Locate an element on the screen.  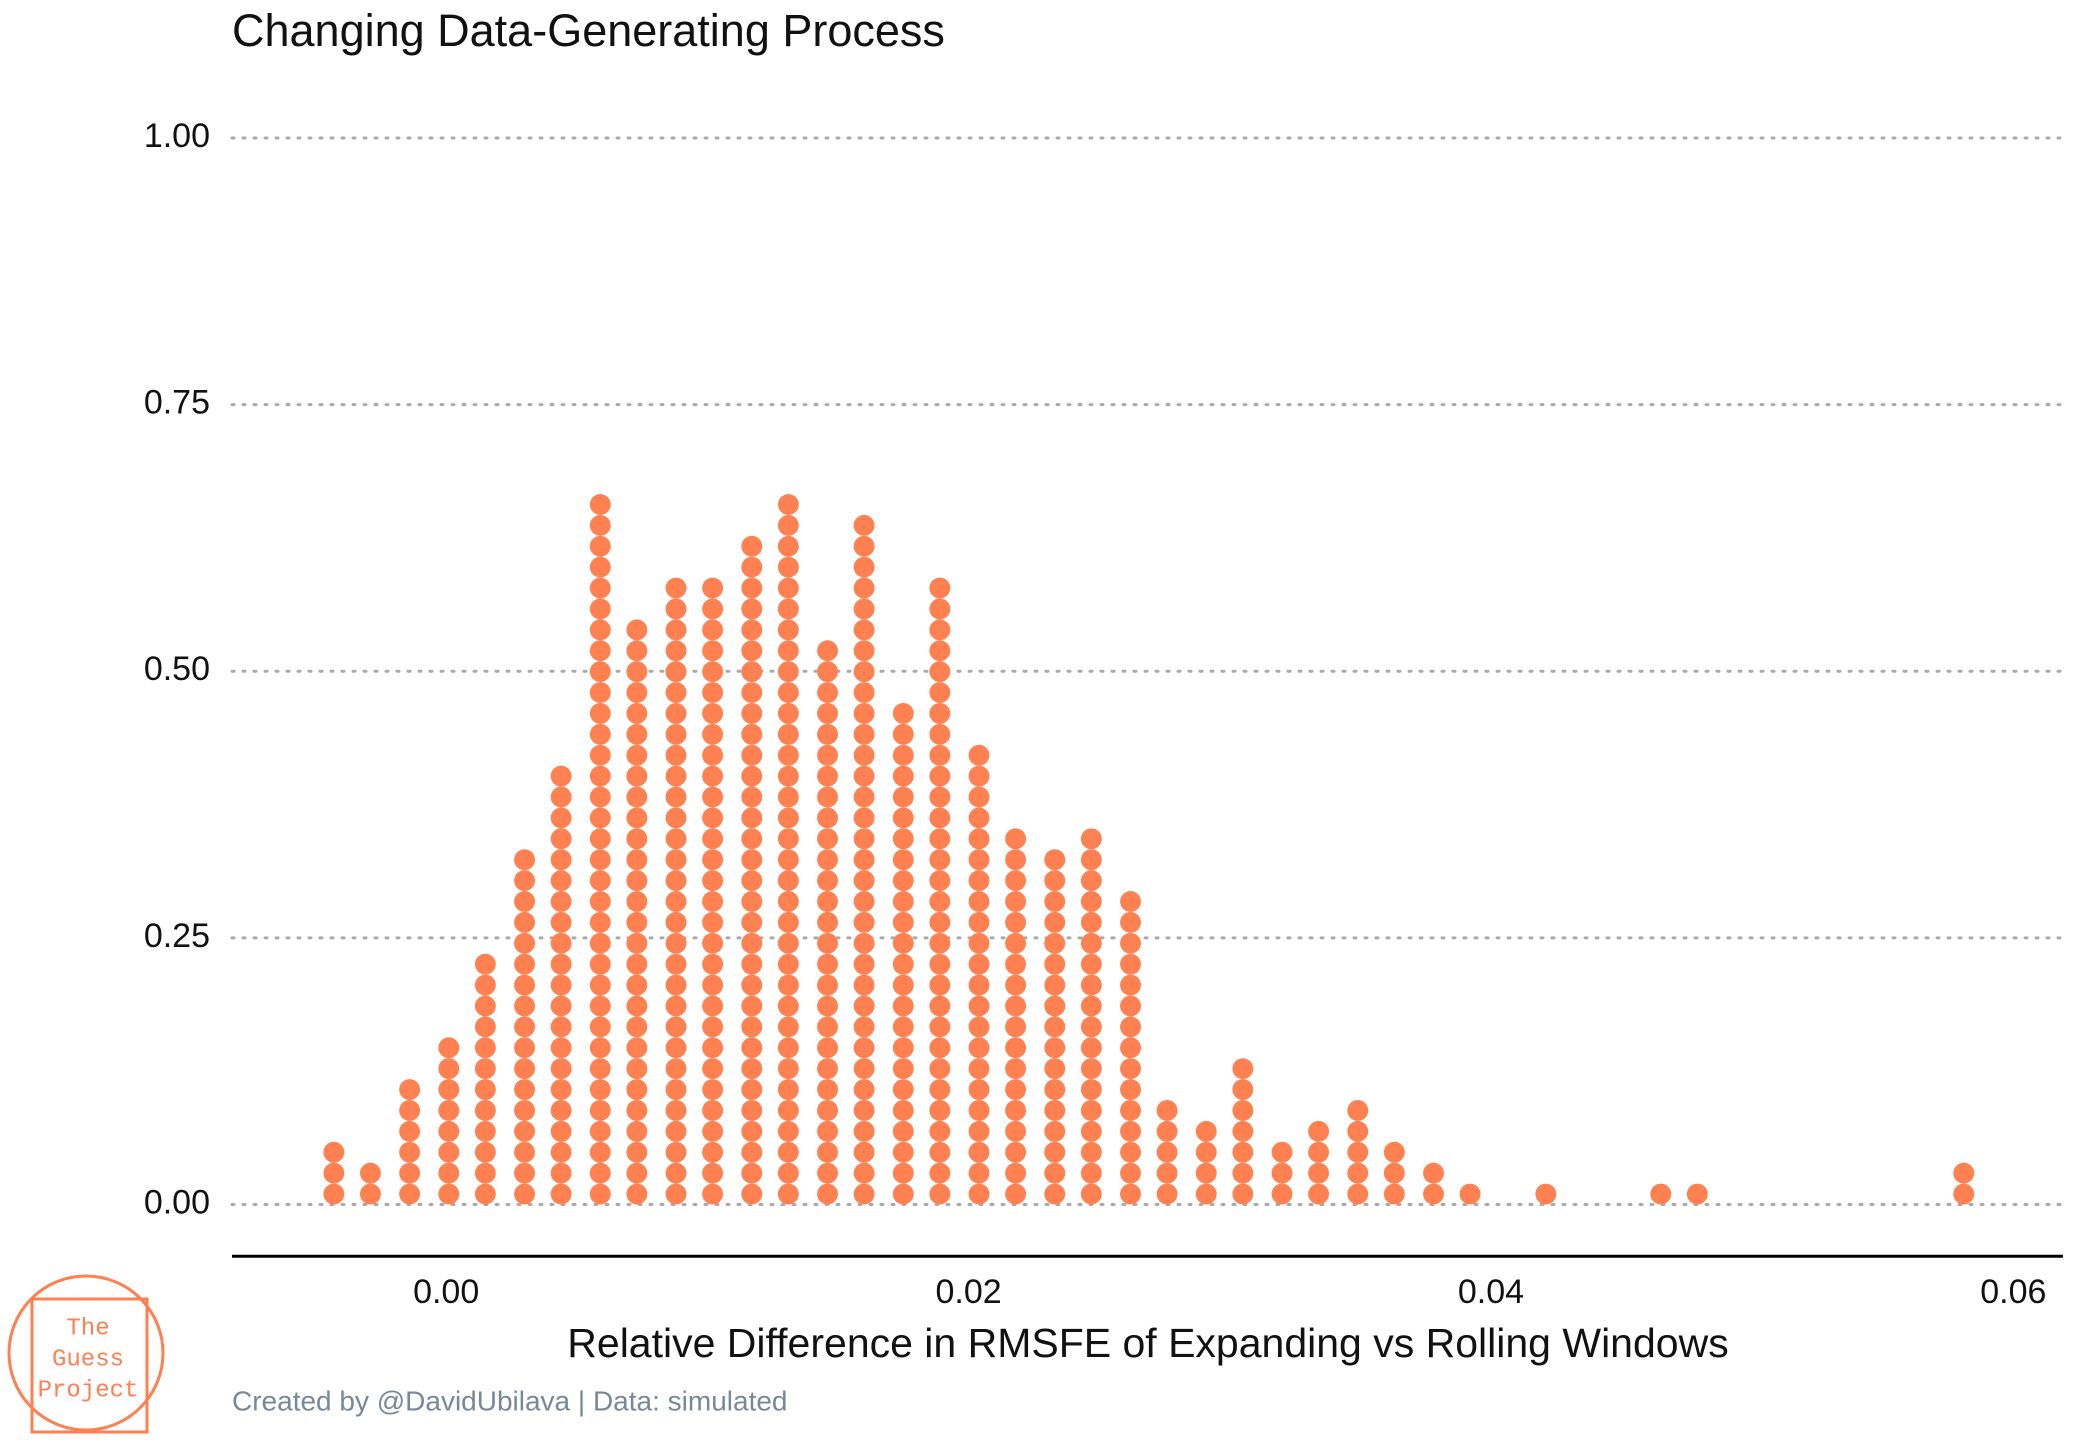
logo-text: Project is located at coordinates (88, 1390).